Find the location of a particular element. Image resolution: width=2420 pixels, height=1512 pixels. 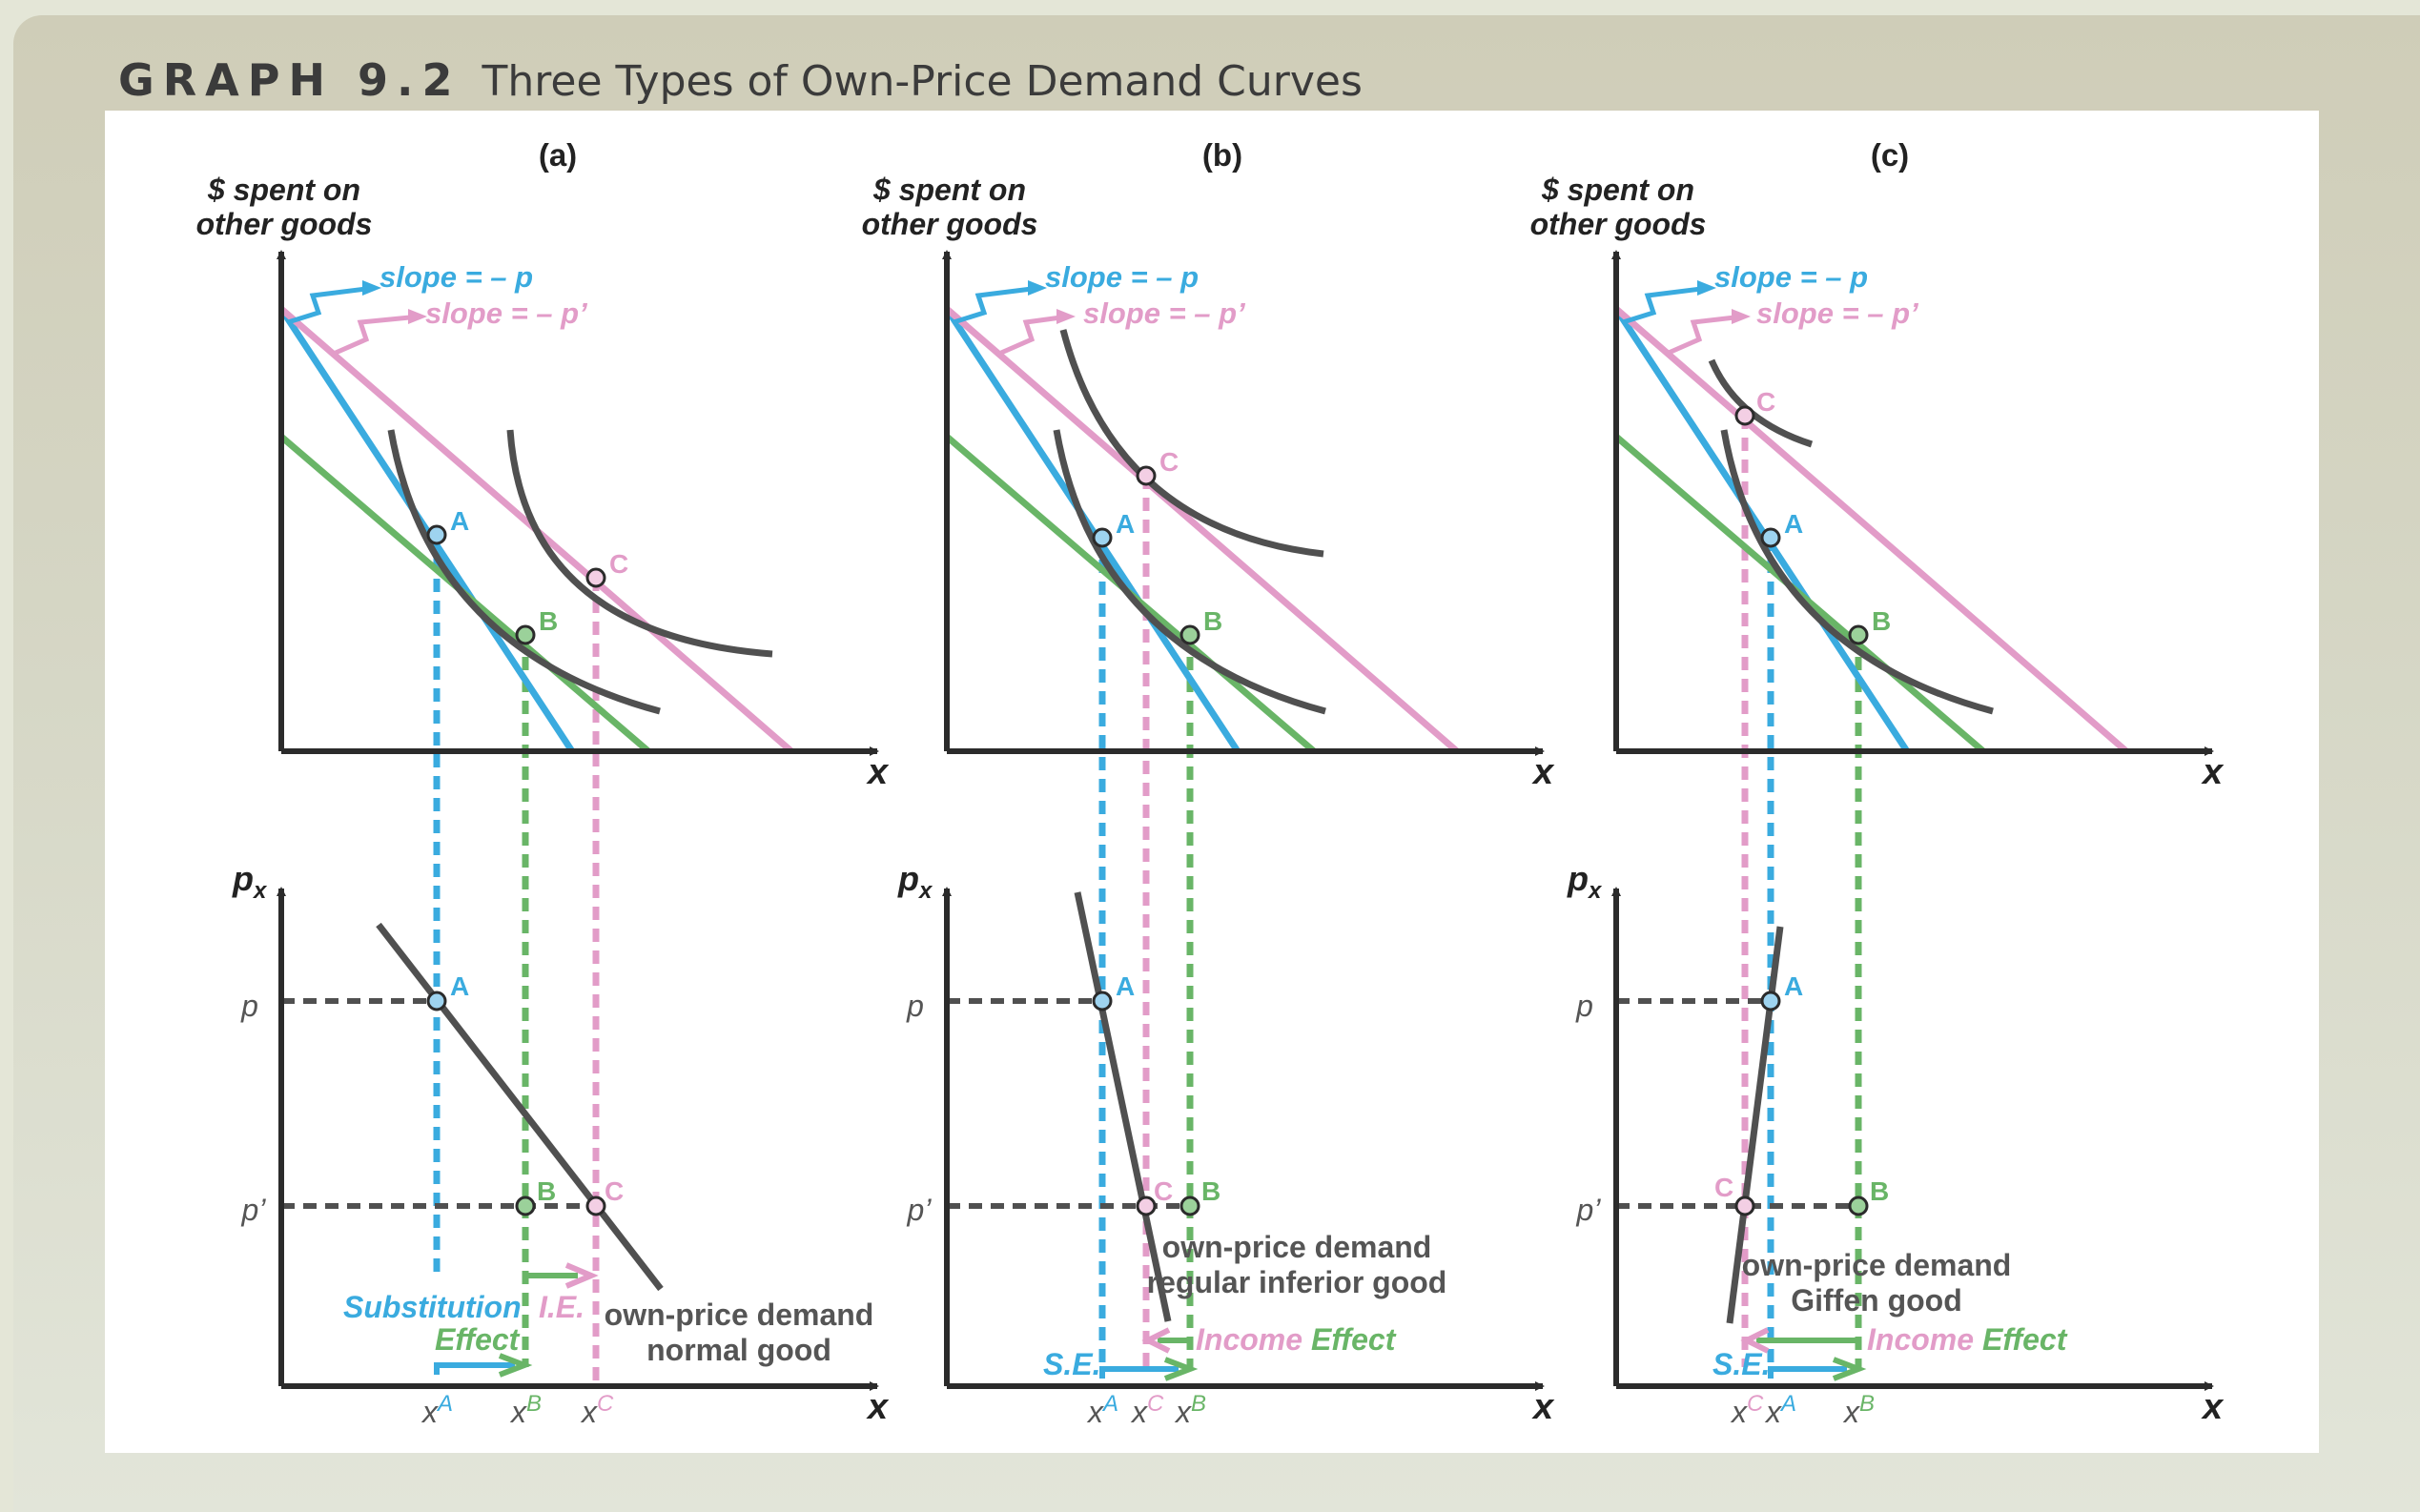

panel-b-se-label: S.E. is located at coordinates (1071, 1364).